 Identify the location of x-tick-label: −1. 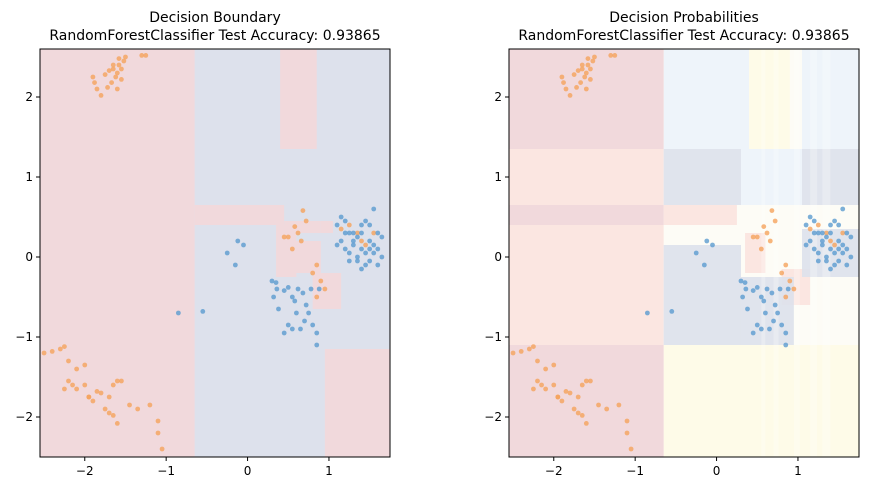
(166, 471).